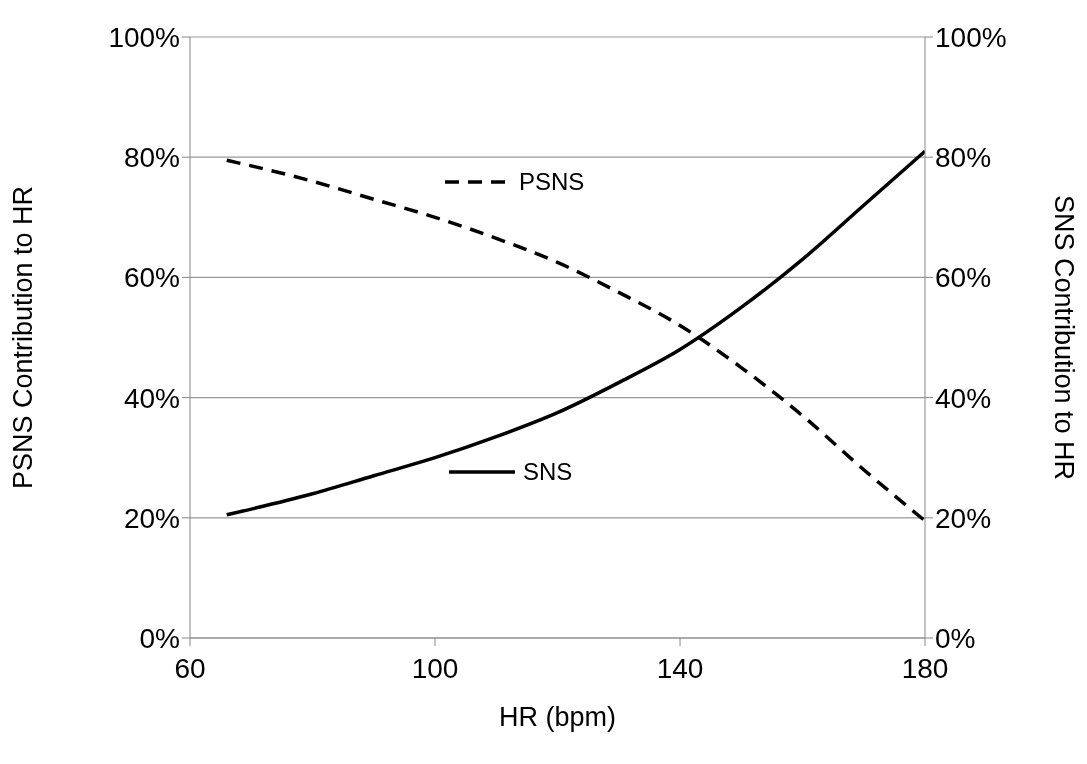 This screenshot has width=1087, height=764. What do you see at coordinates (925, 668) in the screenshot?
I see `x-tick-label: 180` at bounding box center [925, 668].